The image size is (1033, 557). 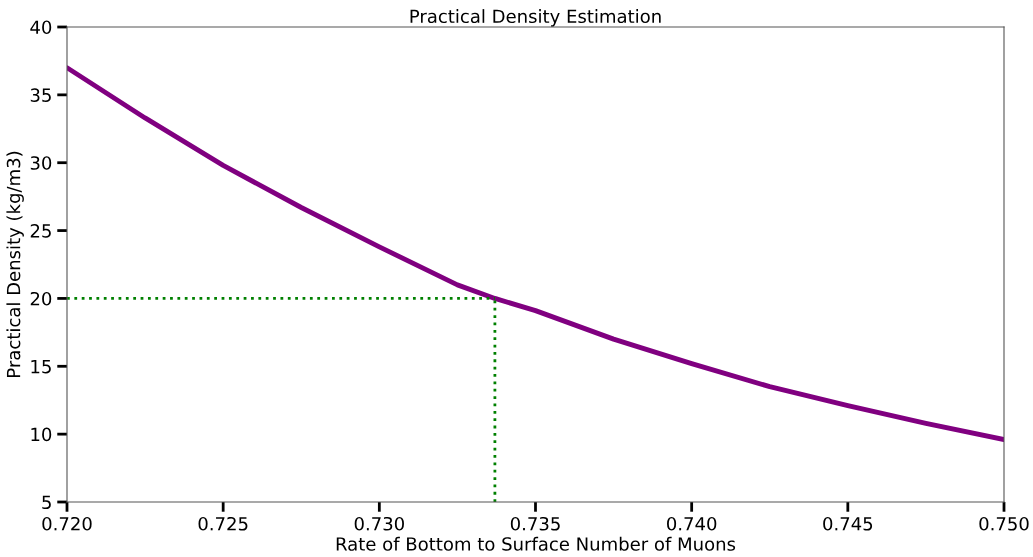 What do you see at coordinates (848, 523) in the screenshot?
I see `x-tick-label: 0.745` at bounding box center [848, 523].